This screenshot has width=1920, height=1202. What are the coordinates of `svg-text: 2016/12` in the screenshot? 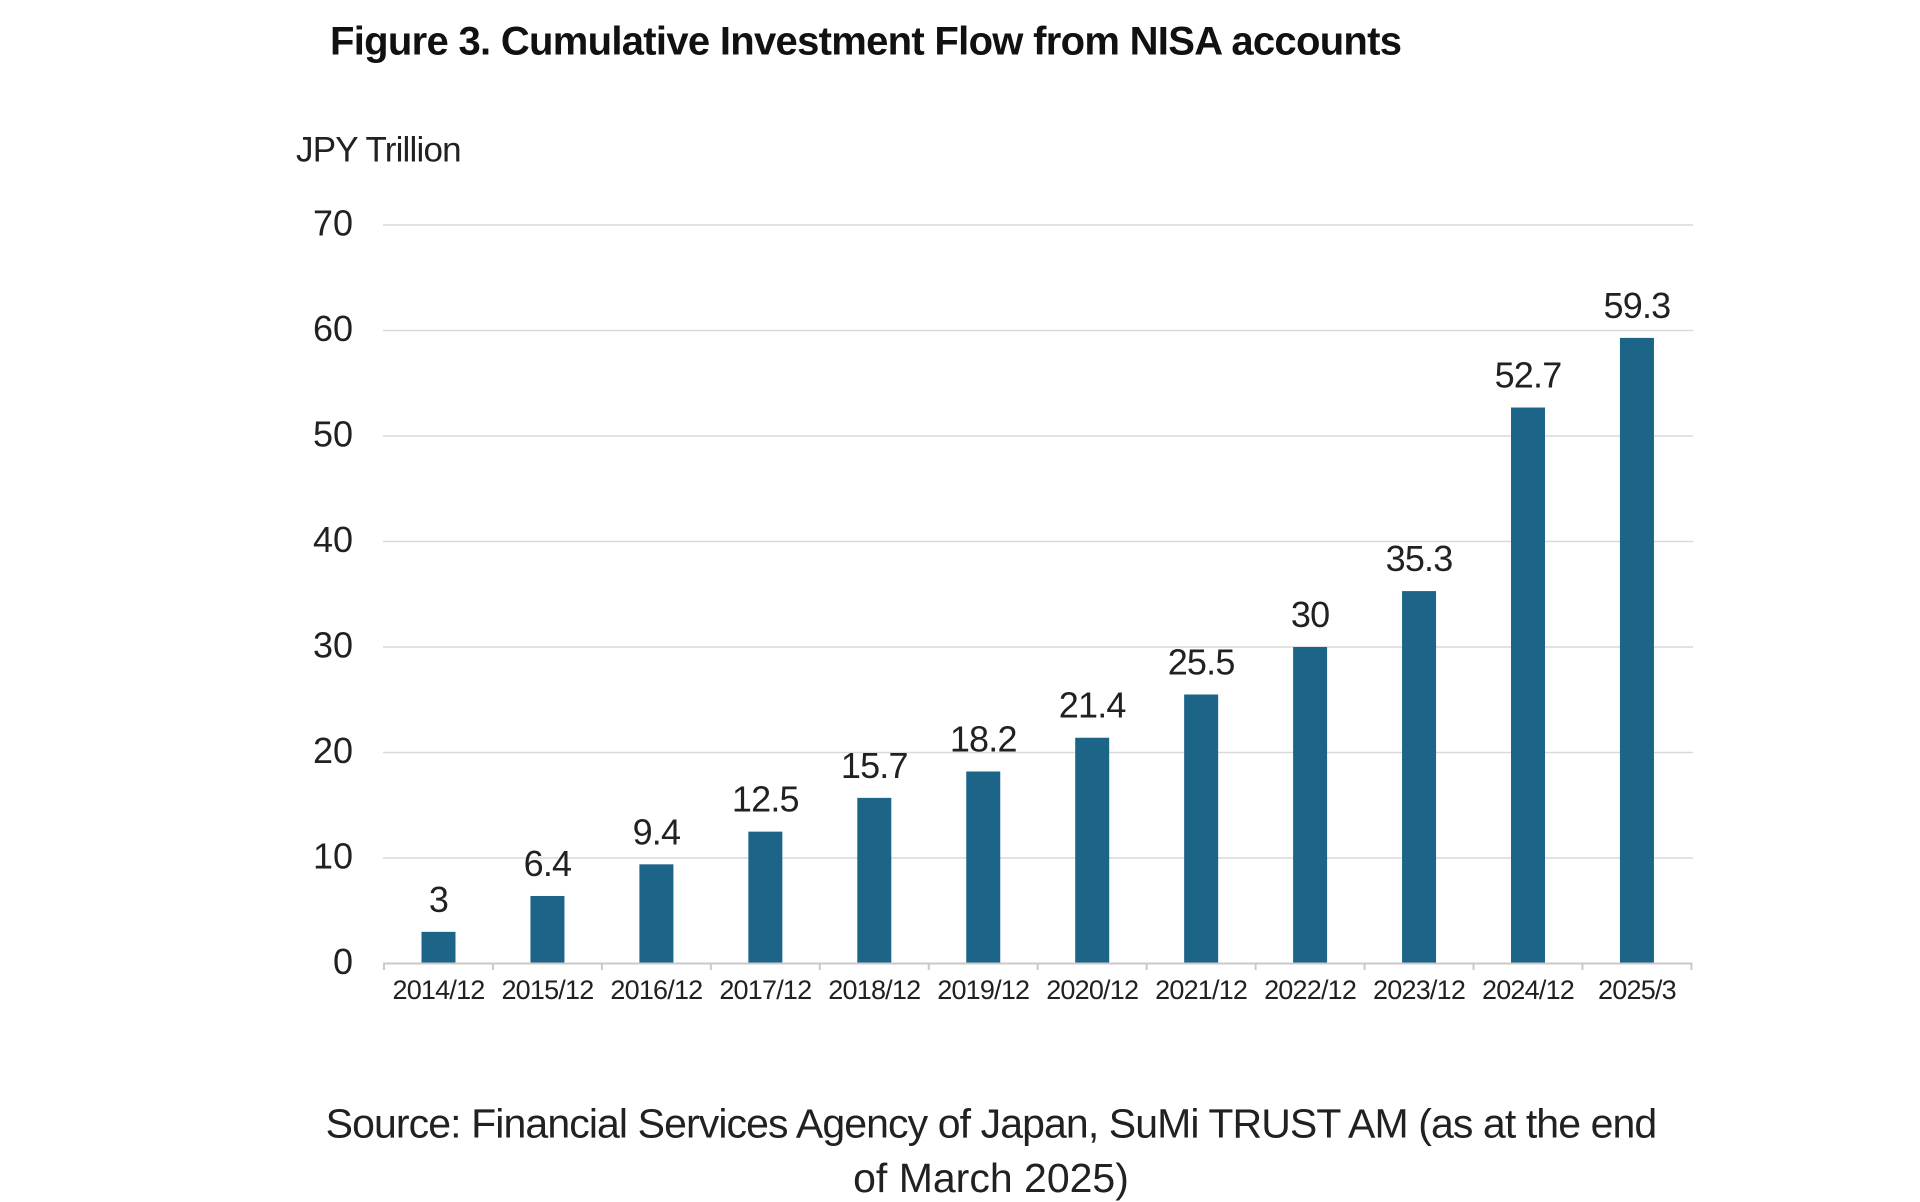 It's located at (656, 990).